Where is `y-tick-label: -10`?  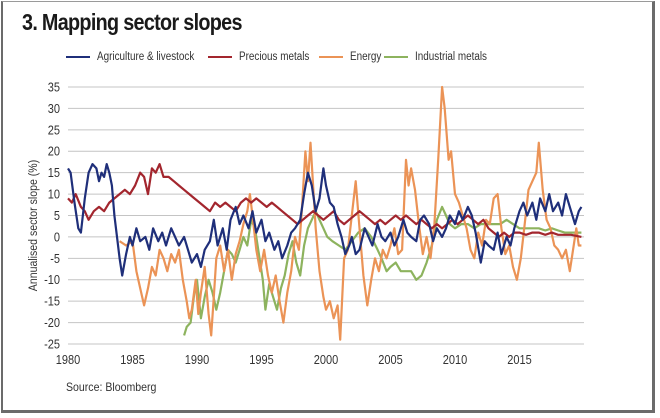 y-tick-label: -10 is located at coordinates (52, 281).